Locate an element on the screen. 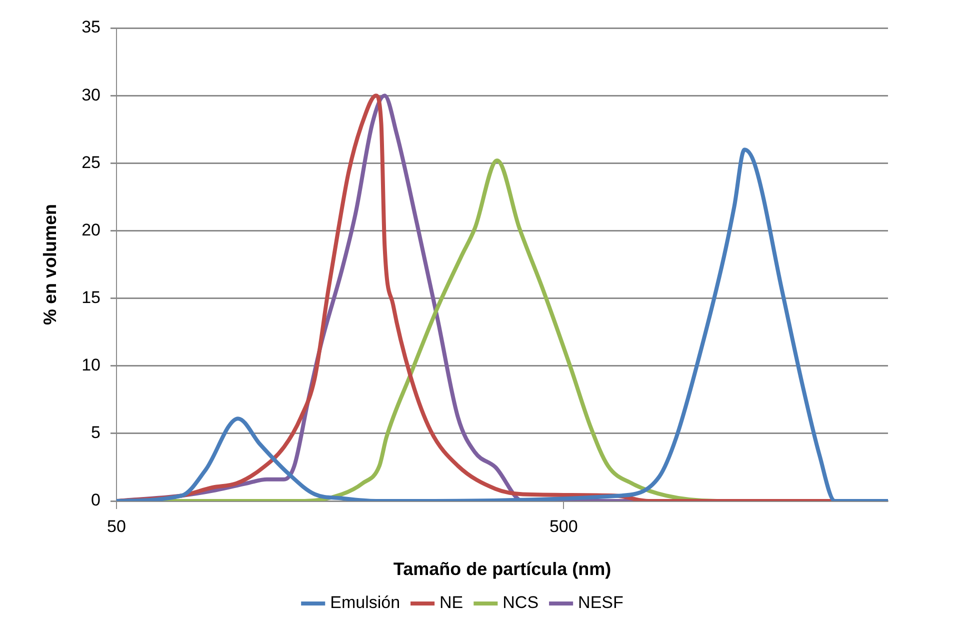 The image size is (956, 632). y-tick-label: 20 is located at coordinates (91, 230).